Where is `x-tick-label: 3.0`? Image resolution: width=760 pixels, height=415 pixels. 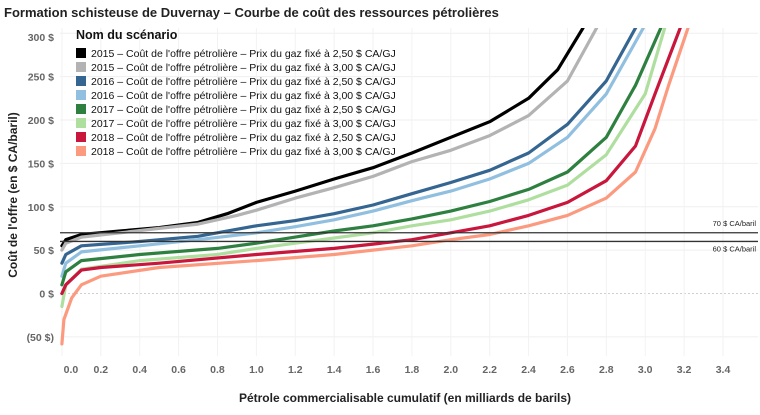
x-tick-label: 3.0 is located at coordinates (645, 370).